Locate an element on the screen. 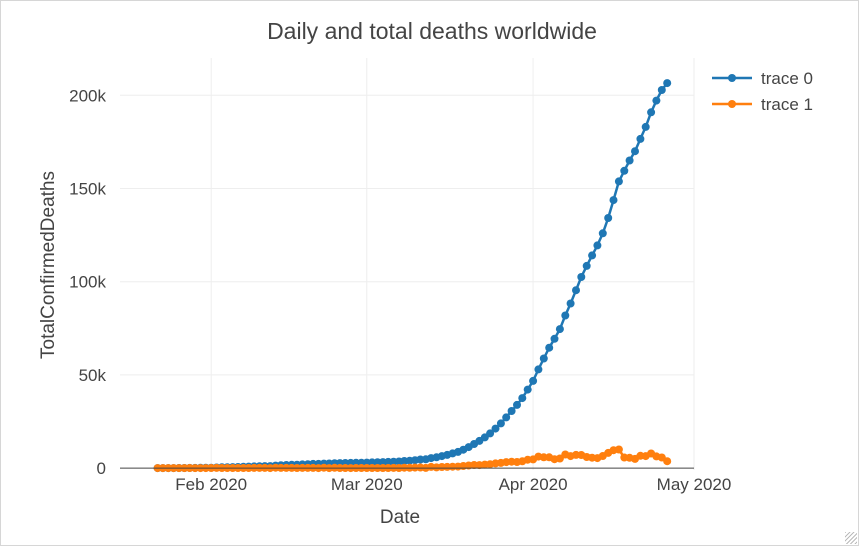 The image size is (859, 546). x-axis-title: Date is located at coordinates (400, 517).